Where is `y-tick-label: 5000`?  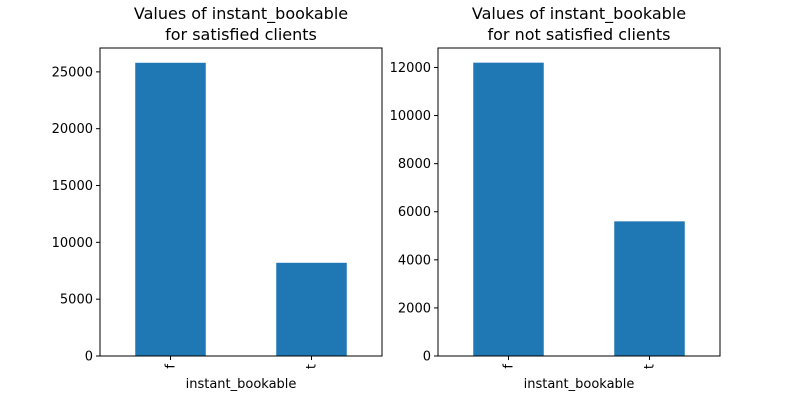
y-tick-label: 5000 is located at coordinates (76, 300).